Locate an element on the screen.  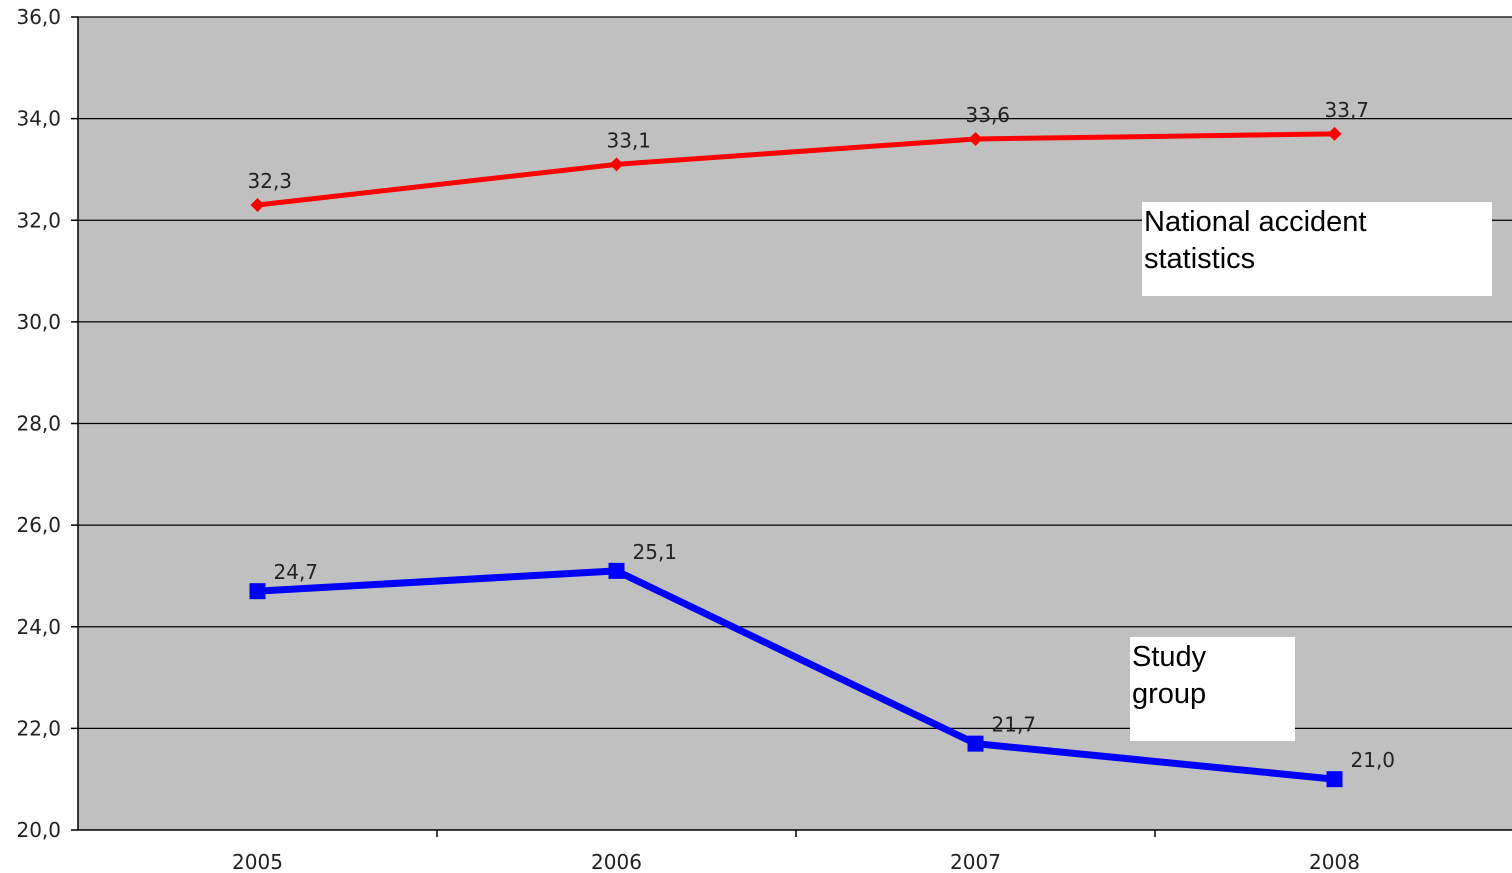
data-label: 32,3 is located at coordinates (270, 181).